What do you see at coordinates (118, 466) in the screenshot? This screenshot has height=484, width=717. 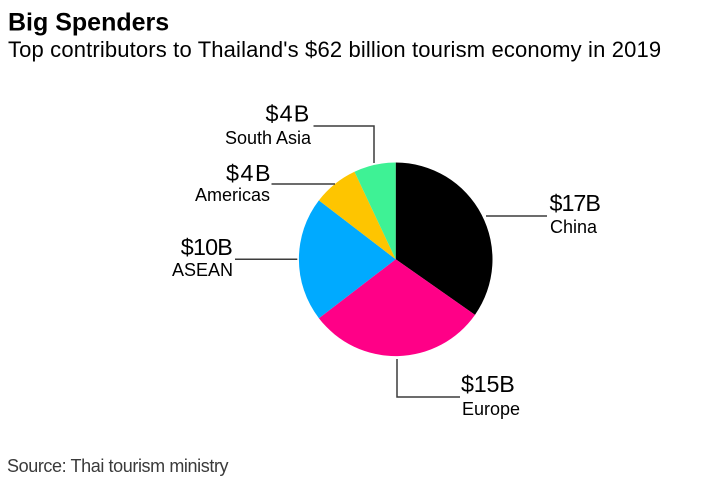 I see `svg-text: Source: Thai tourism ministry` at bounding box center [118, 466].